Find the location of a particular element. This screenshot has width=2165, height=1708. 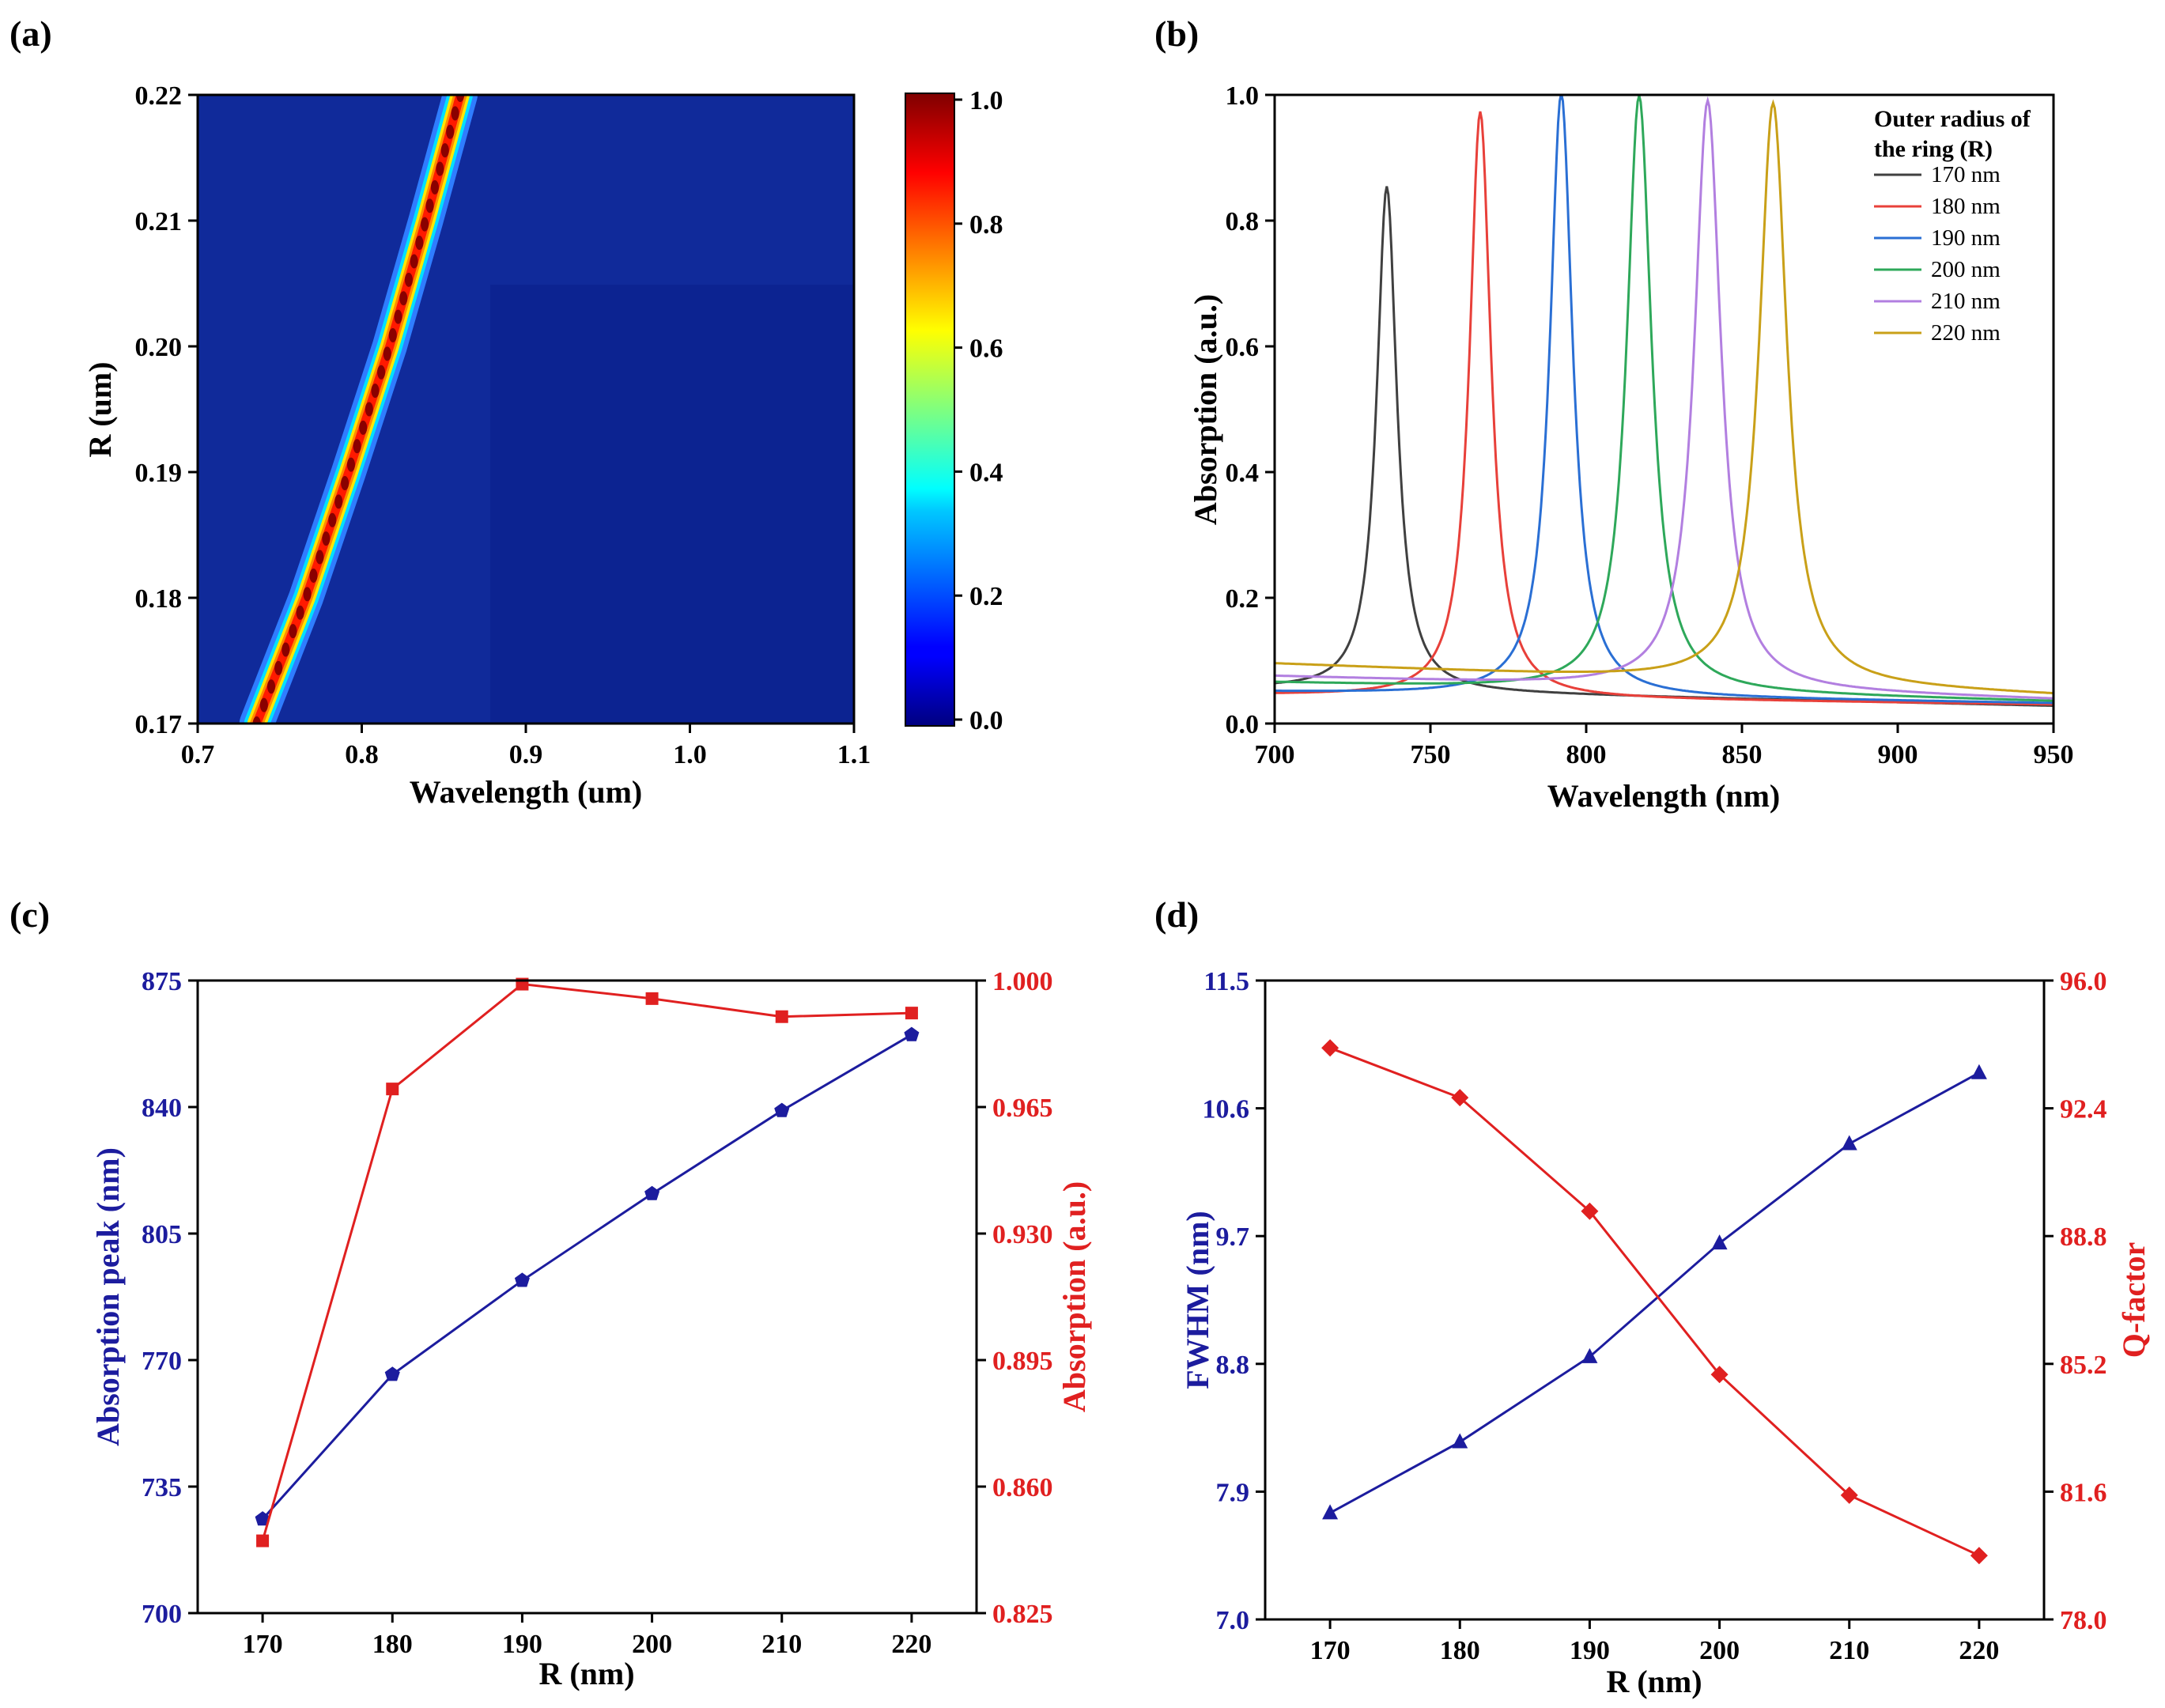

left-tick-label: 840 is located at coordinates (162, 1108).